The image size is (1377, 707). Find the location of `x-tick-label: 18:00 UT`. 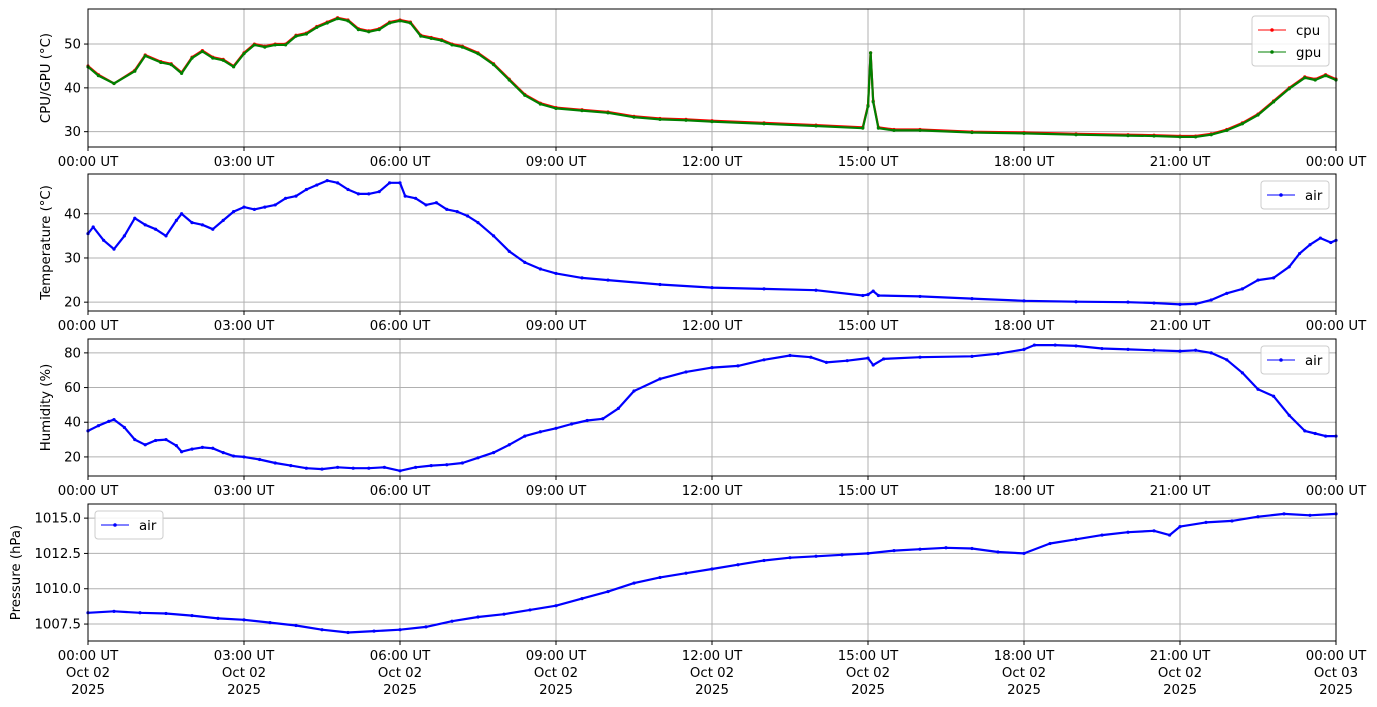

x-tick-label: 18:00 UT is located at coordinates (1024, 162).